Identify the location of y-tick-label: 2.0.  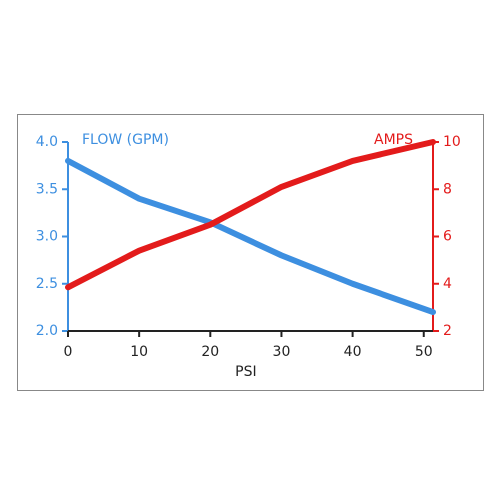
(47, 331).